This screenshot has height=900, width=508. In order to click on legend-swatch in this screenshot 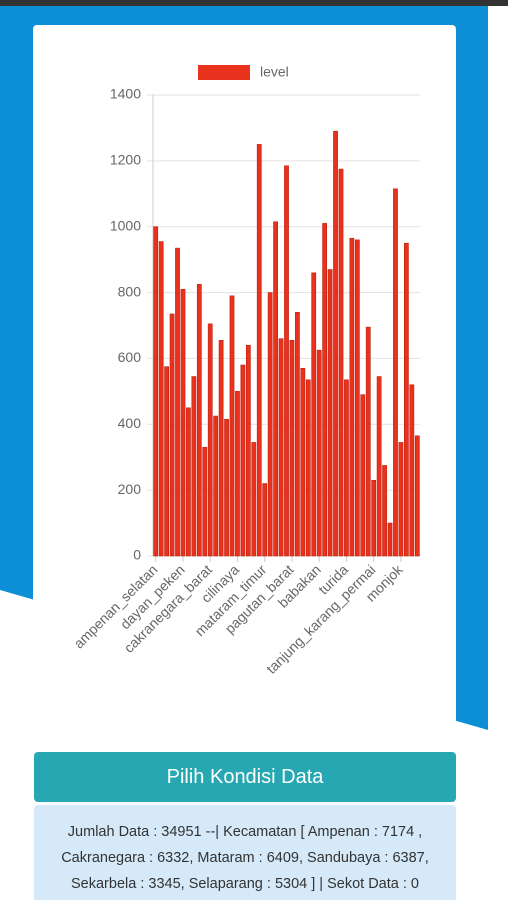, I will do `click(224, 72)`.